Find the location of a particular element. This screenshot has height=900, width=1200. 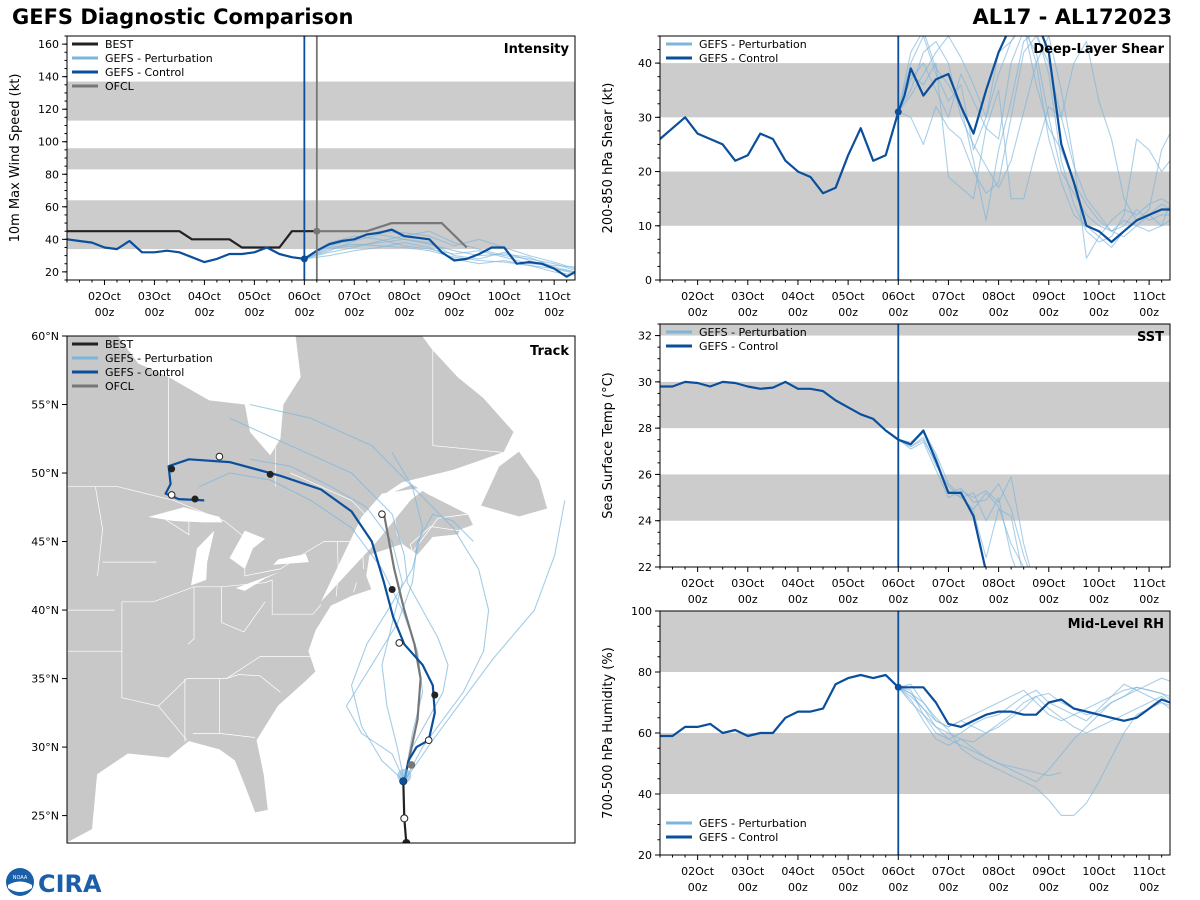

rh-ytick-label: 60 is located at coordinates (645, 733).